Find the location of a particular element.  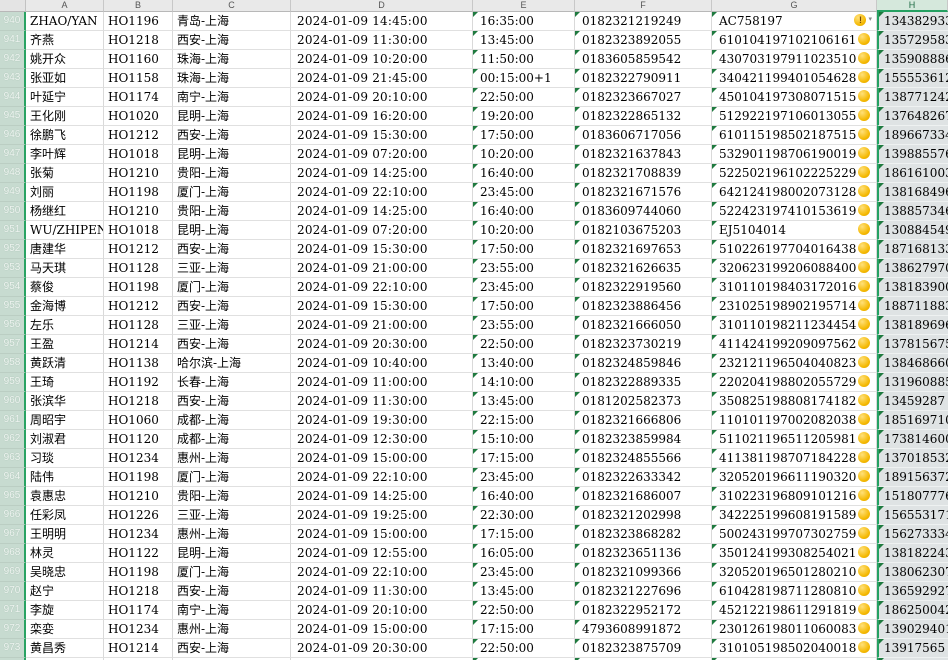

cell-passenger-name: 张亚如 is located at coordinates (65, 78).